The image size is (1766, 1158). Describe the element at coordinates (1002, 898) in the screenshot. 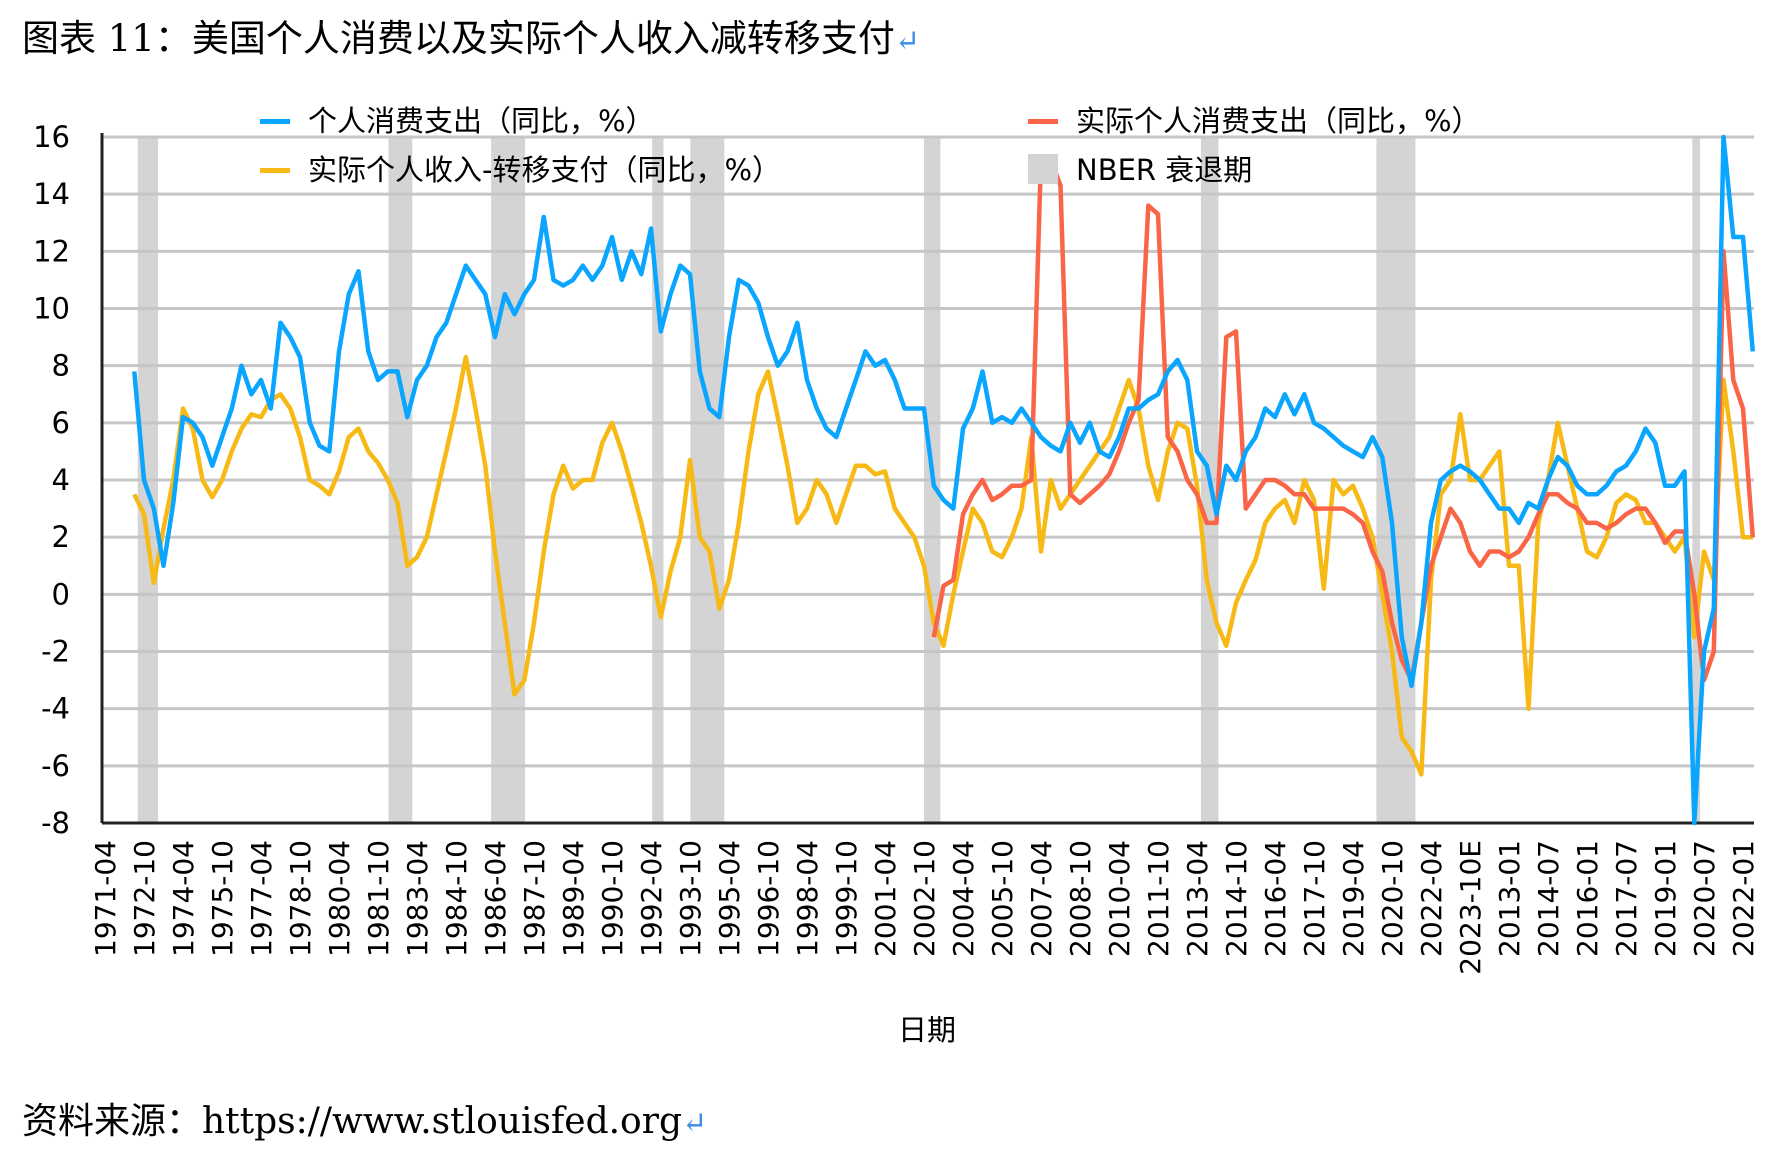

I see `x-tick-label: 2005-10` at that location.